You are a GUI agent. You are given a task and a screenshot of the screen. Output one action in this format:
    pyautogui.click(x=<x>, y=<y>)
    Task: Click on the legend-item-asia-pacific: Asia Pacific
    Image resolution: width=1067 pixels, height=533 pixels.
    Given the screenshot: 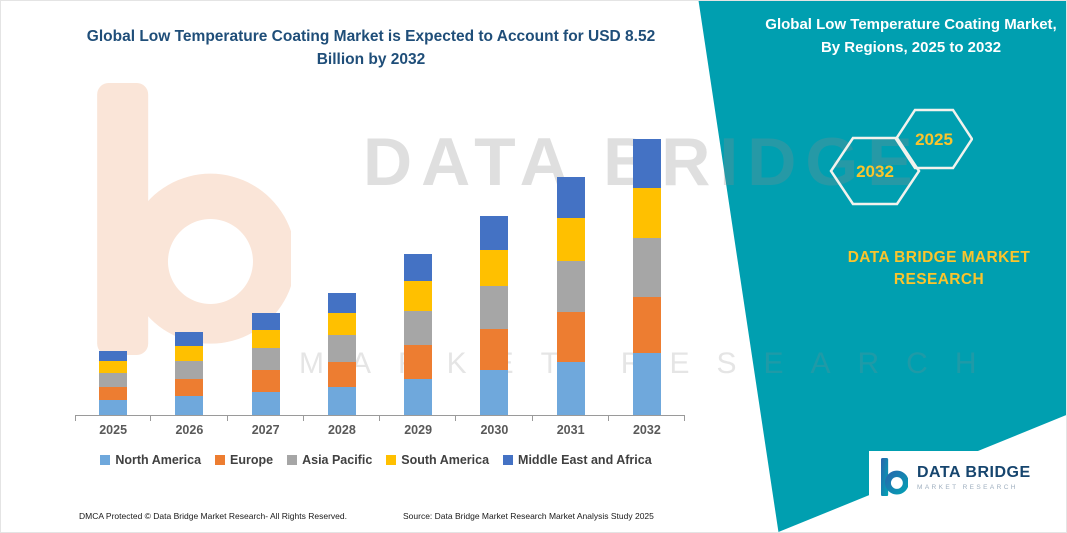 What is the action you would take?
    pyautogui.click(x=329, y=460)
    